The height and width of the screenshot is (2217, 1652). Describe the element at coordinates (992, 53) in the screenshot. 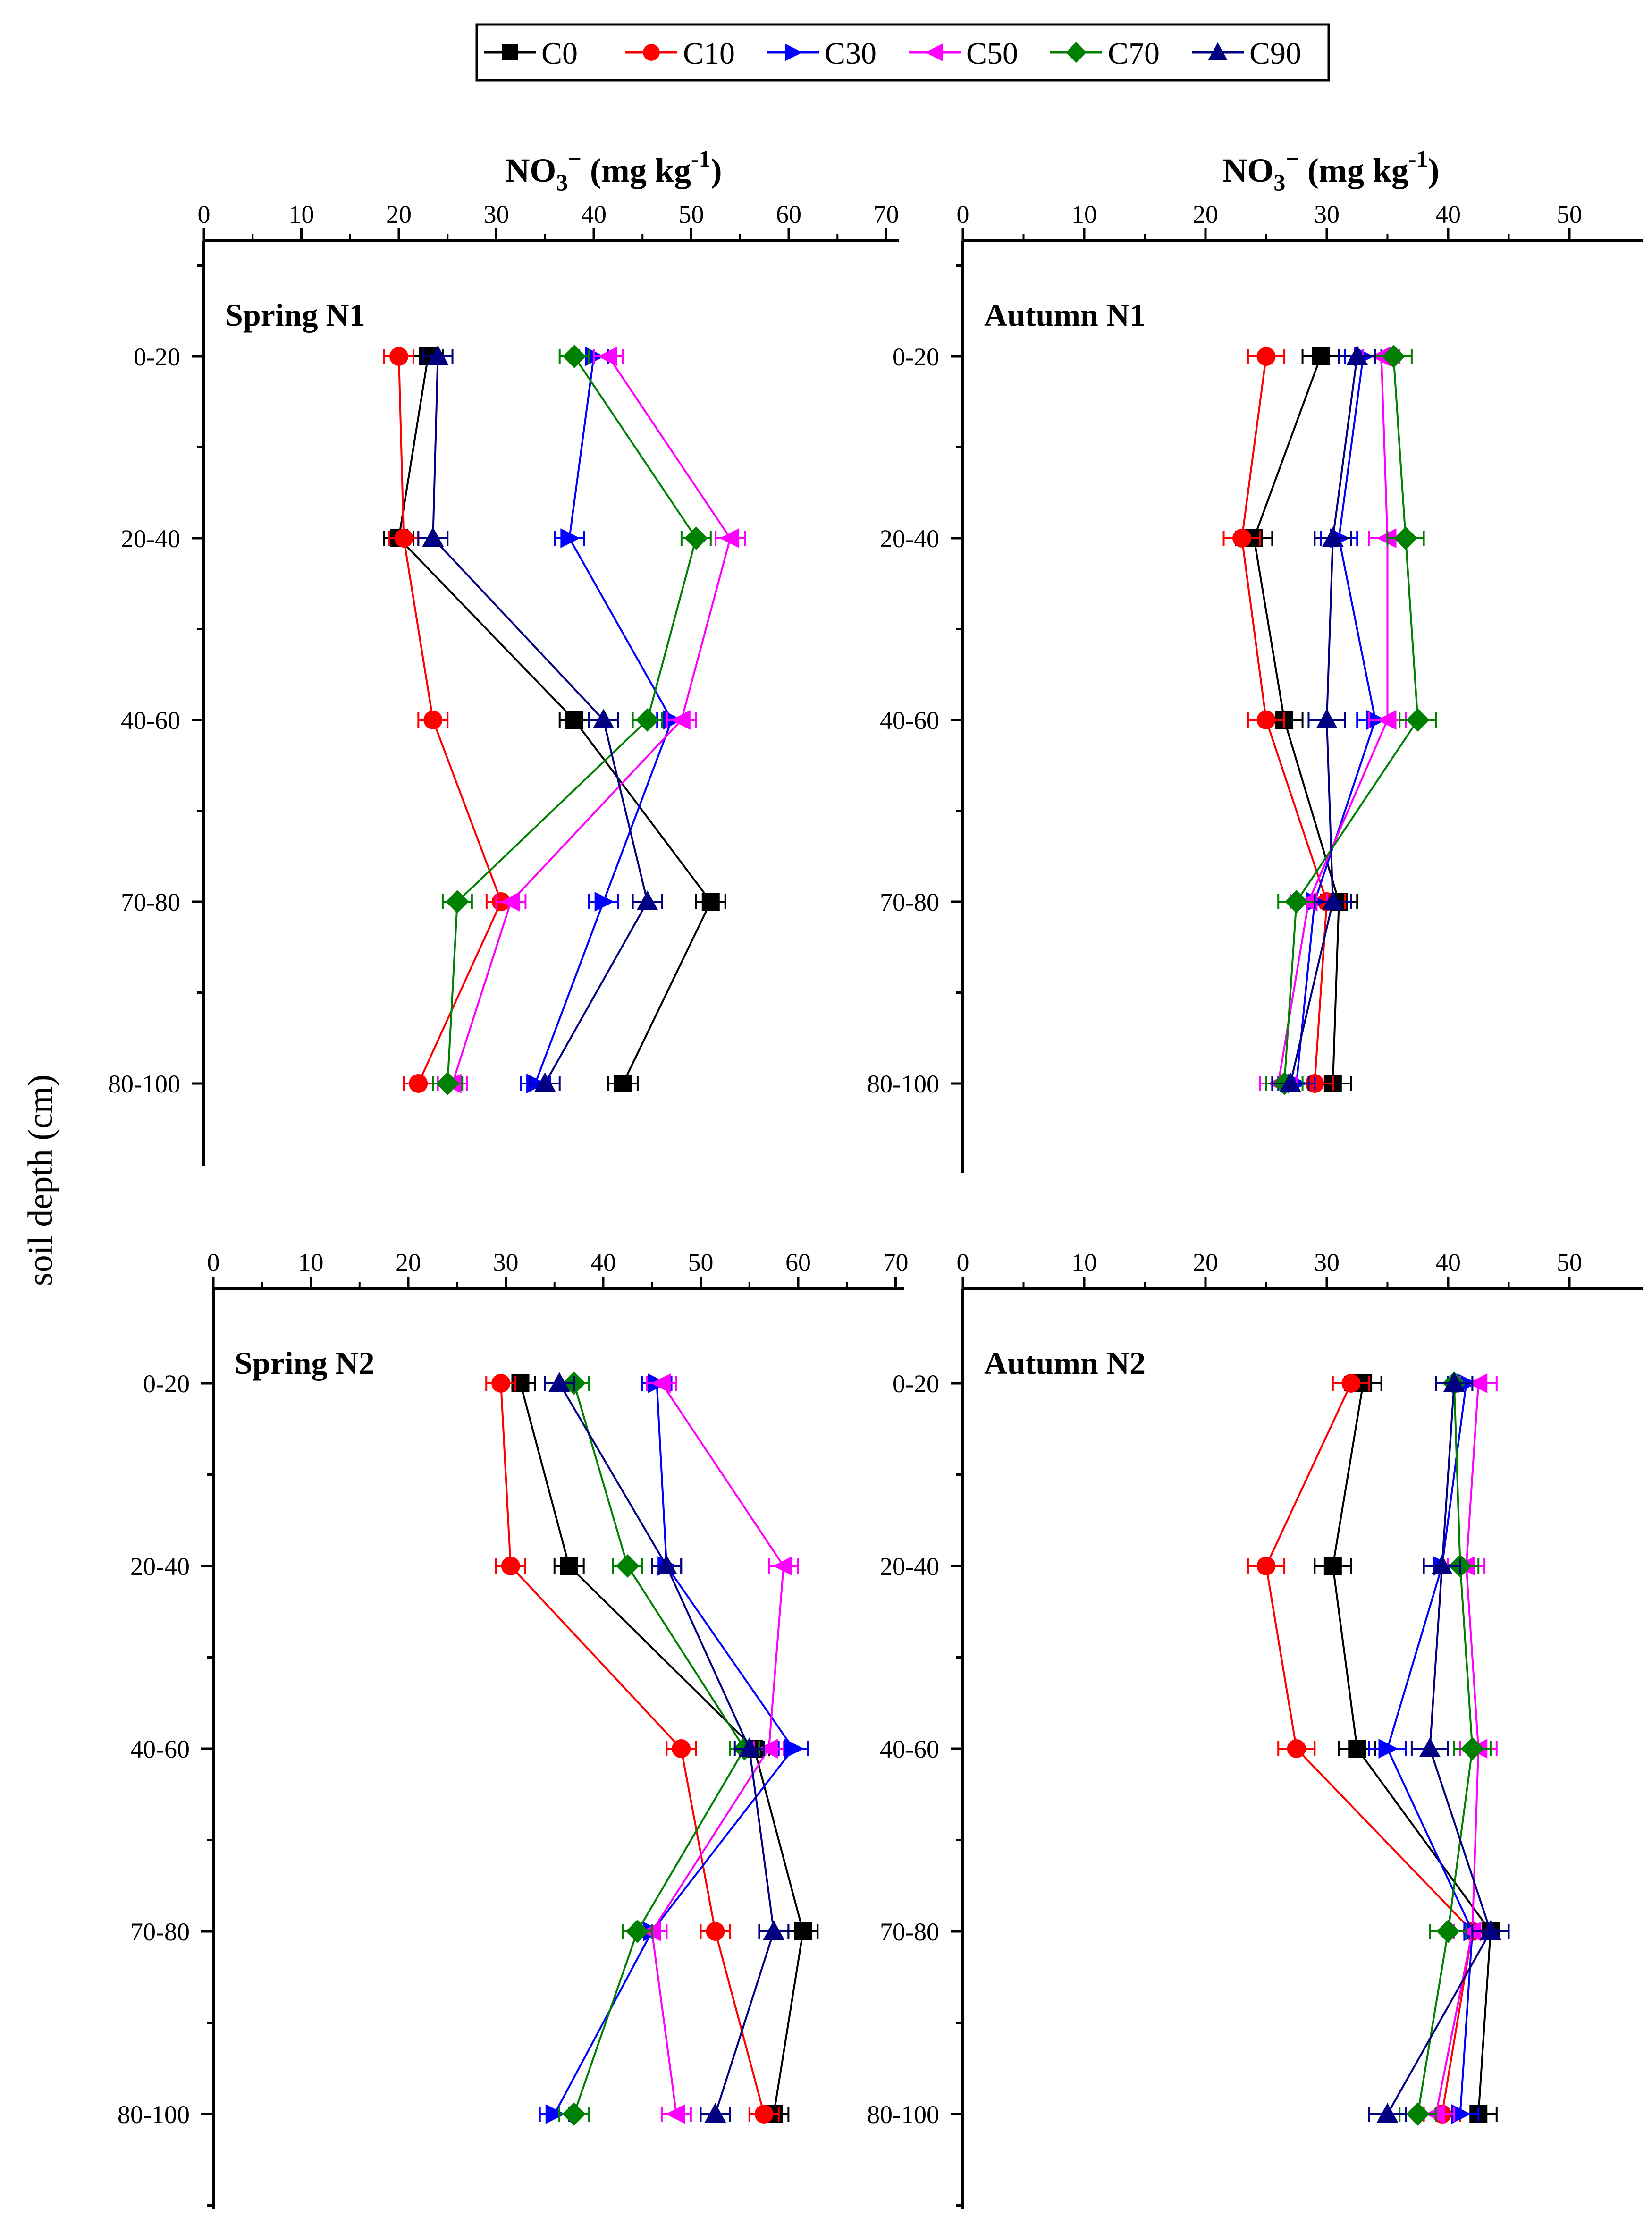

I see `legend-label-c50: C50` at that location.